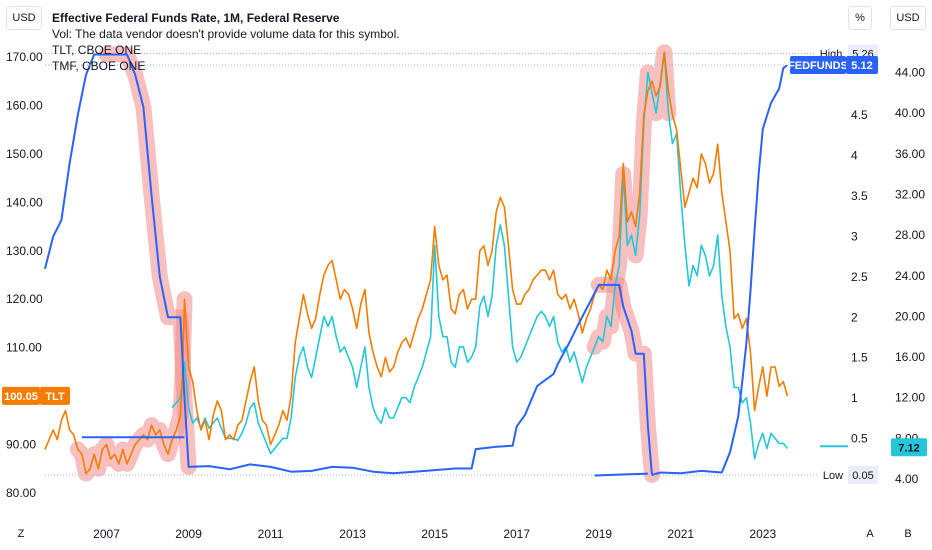 Image resolution: width=932 pixels, height=550 pixels. What do you see at coordinates (516, 534) in the screenshot?
I see `x-tick-2017: 2017` at bounding box center [516, 534].